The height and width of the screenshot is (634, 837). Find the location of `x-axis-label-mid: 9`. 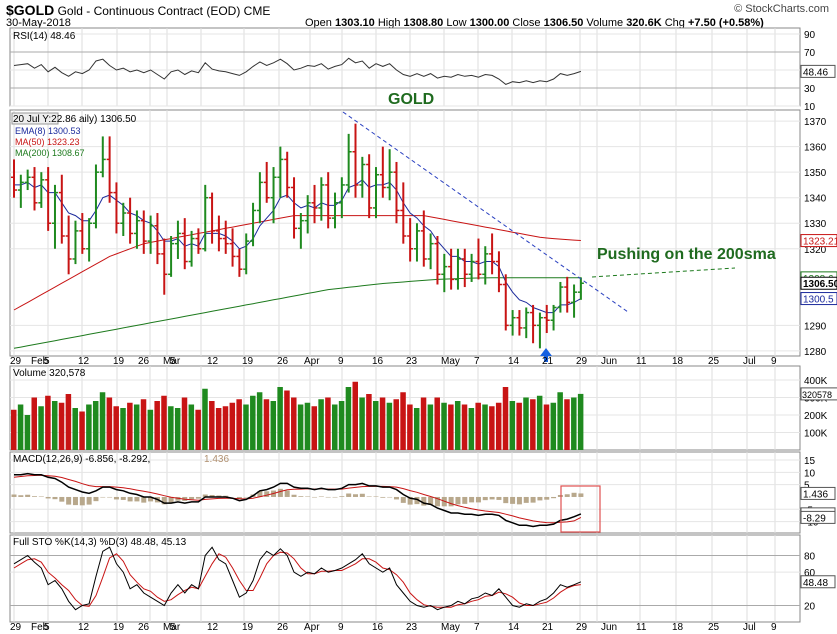

x-axis-label-mid: 9 is located at coordinates (774, 361).